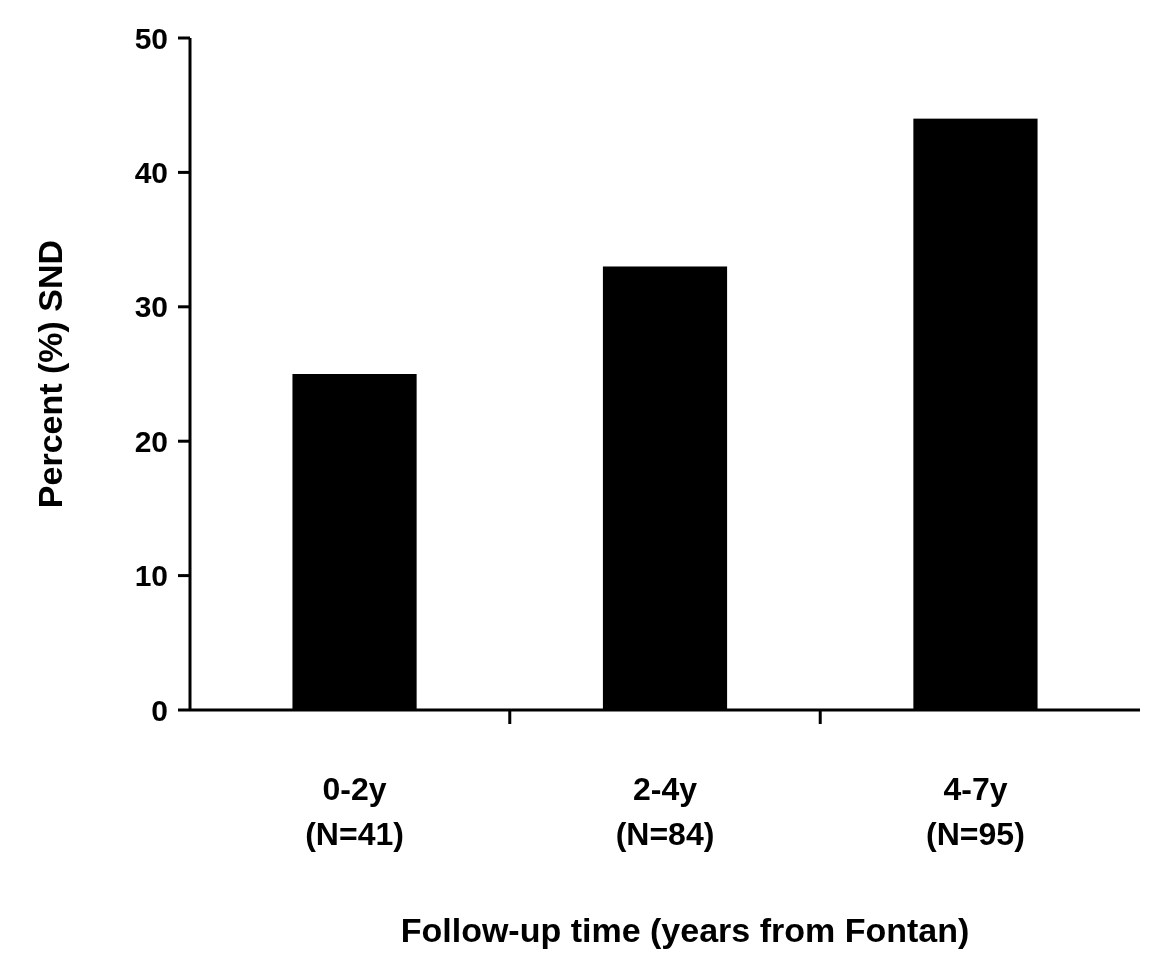 This screenshot has width=1149, height=968. Describe the element at coordinates (665, 811) in the screenshot. I see `x-tick-label: 2-4y (N=84)` at that location.